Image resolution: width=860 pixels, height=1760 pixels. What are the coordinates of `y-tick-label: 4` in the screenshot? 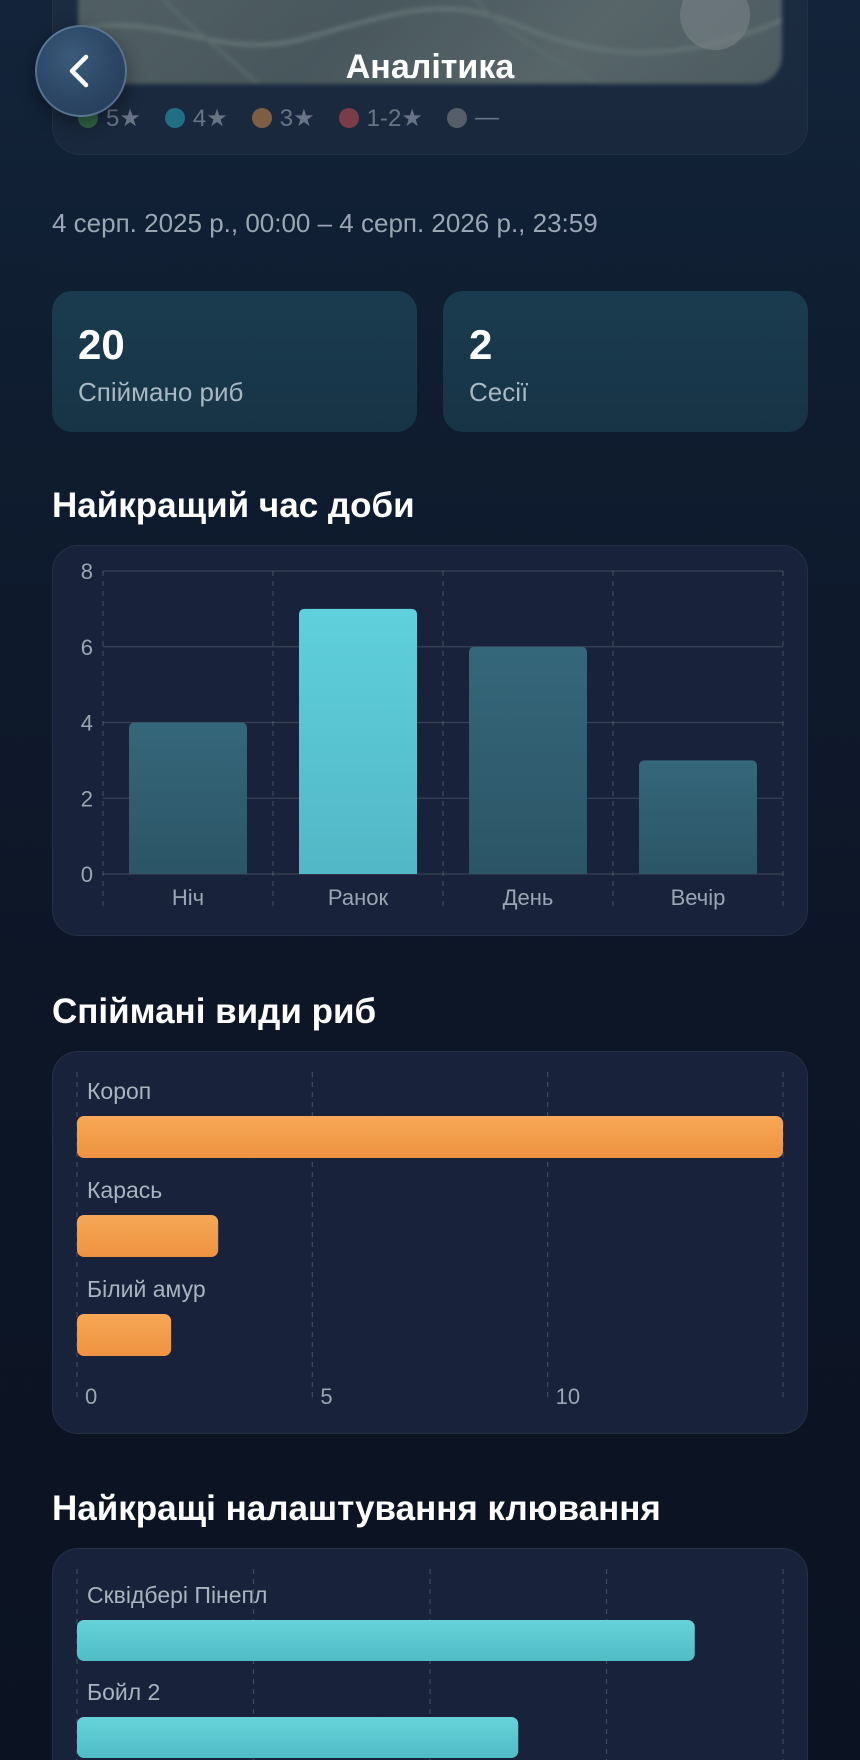 It's located at (87, 723).